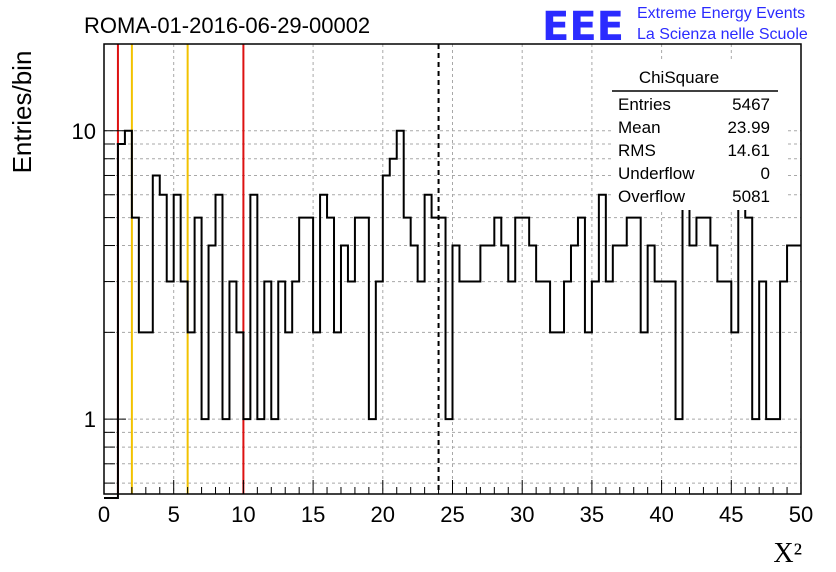  Describe the element at coordinates (748, 150) in the screenshot. I see `stat-value: 14.61` at that location.